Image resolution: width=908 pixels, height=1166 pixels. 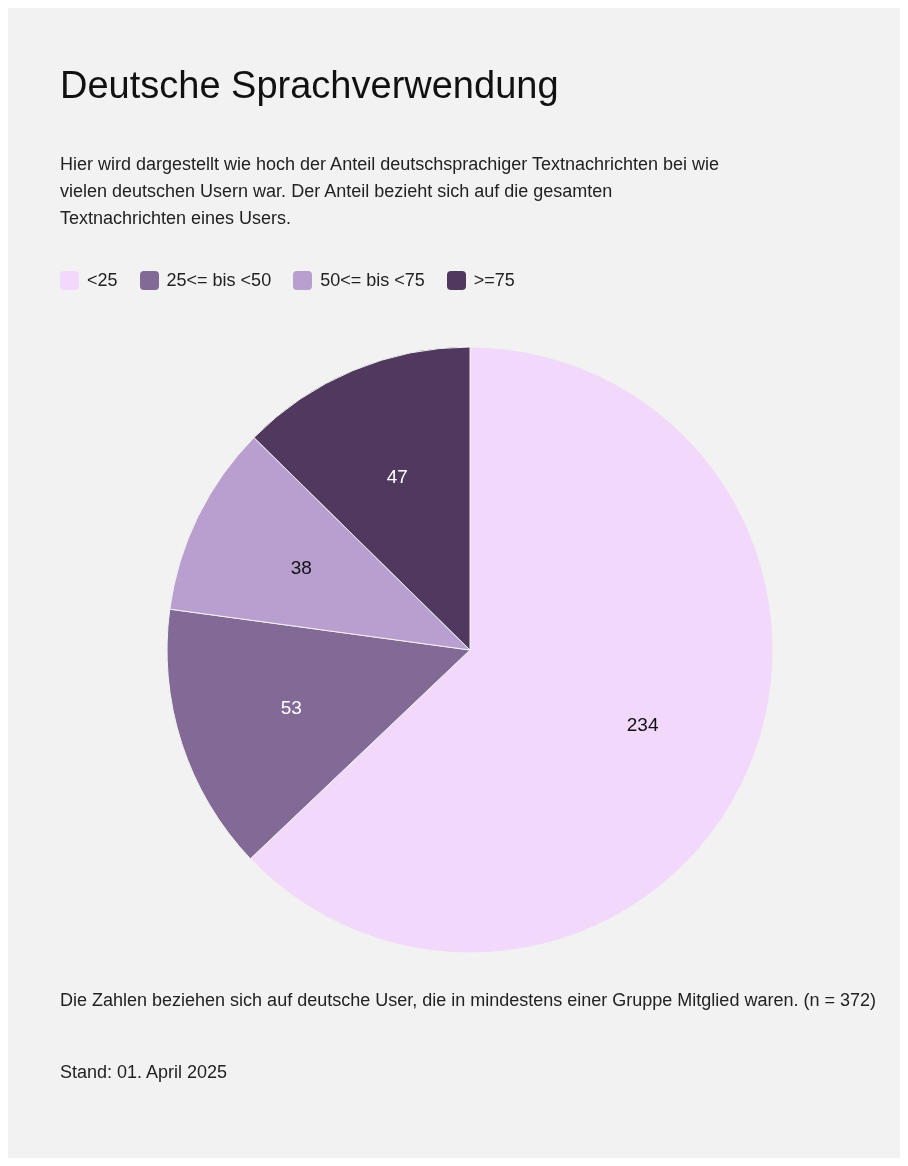 What do you see at coordinates (494, 280) in the screenshot?
I see `legend-label: >=75` at bounding box center [494, 280].